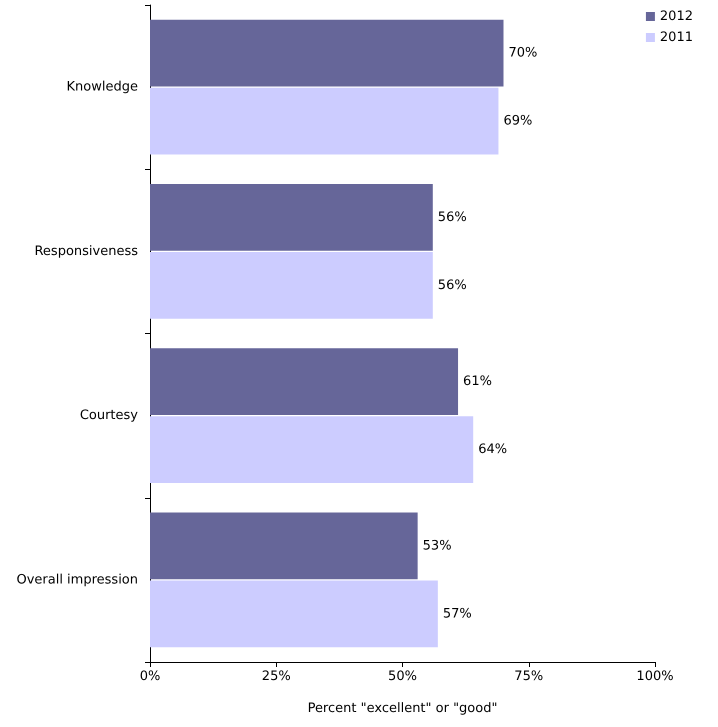 The height and width of the screenshot is (727, 718). I want to click on y-tick-label: Courtesy, so click(109, 416).